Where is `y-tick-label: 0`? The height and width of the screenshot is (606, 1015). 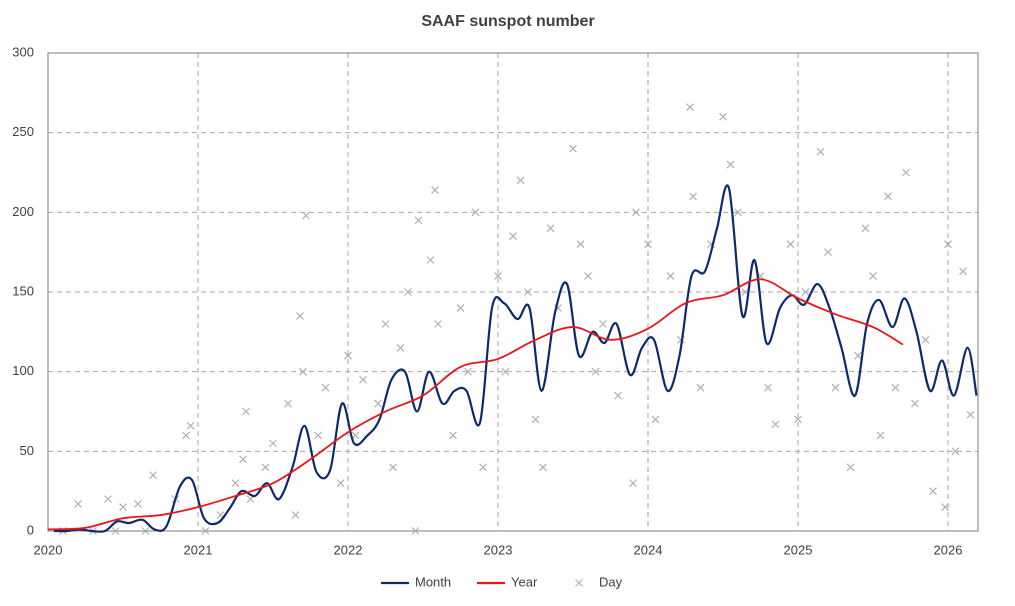
y-tick-label: 0 is located at coordinates (30, 529).